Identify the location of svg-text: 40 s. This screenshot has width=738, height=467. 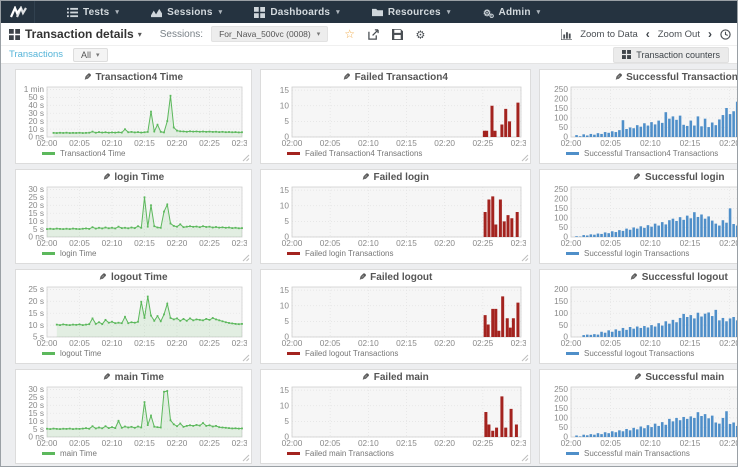
(36, 105).